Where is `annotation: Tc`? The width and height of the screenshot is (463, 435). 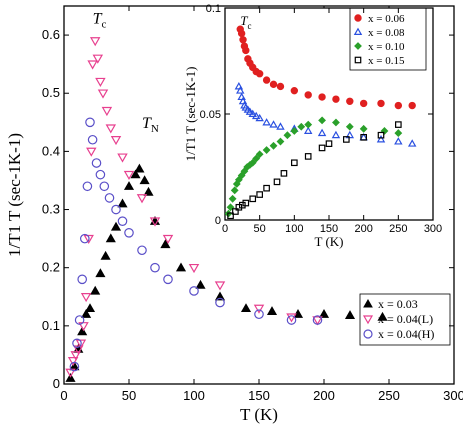
annotation: Tc is located at coordinates (245, 22).